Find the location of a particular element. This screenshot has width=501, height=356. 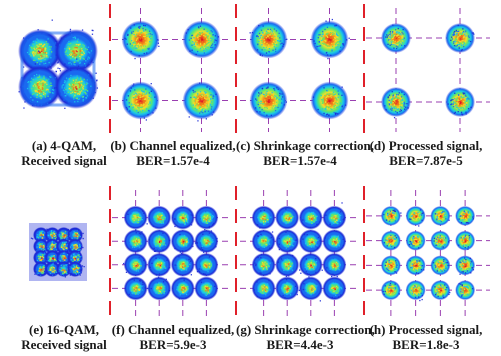

caption-g-line2: BER=4.4e-3 is located at coordinates (300, 344).